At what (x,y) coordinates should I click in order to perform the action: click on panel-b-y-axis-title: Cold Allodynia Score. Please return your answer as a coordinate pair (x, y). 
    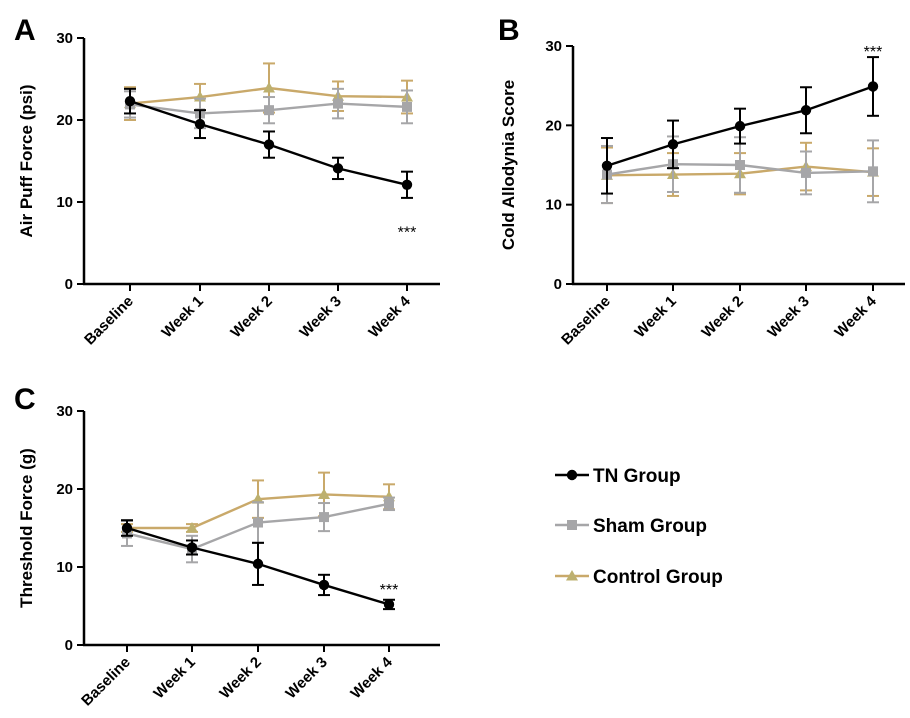
    Looking at the image, I should click on (508, 165).